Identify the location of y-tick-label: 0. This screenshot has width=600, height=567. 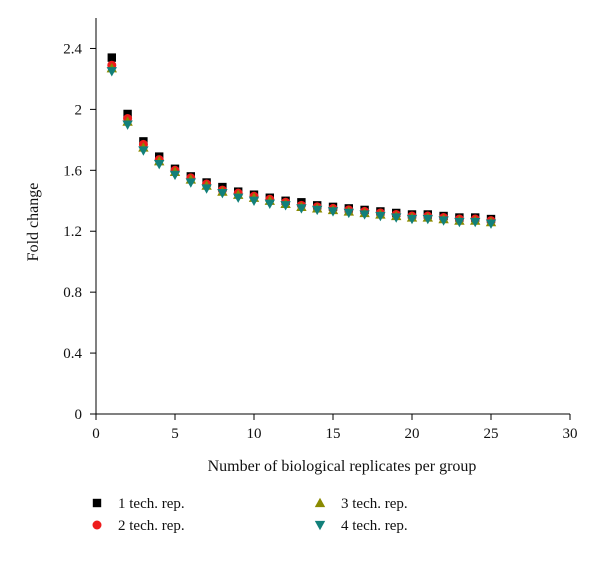
(79, 415).